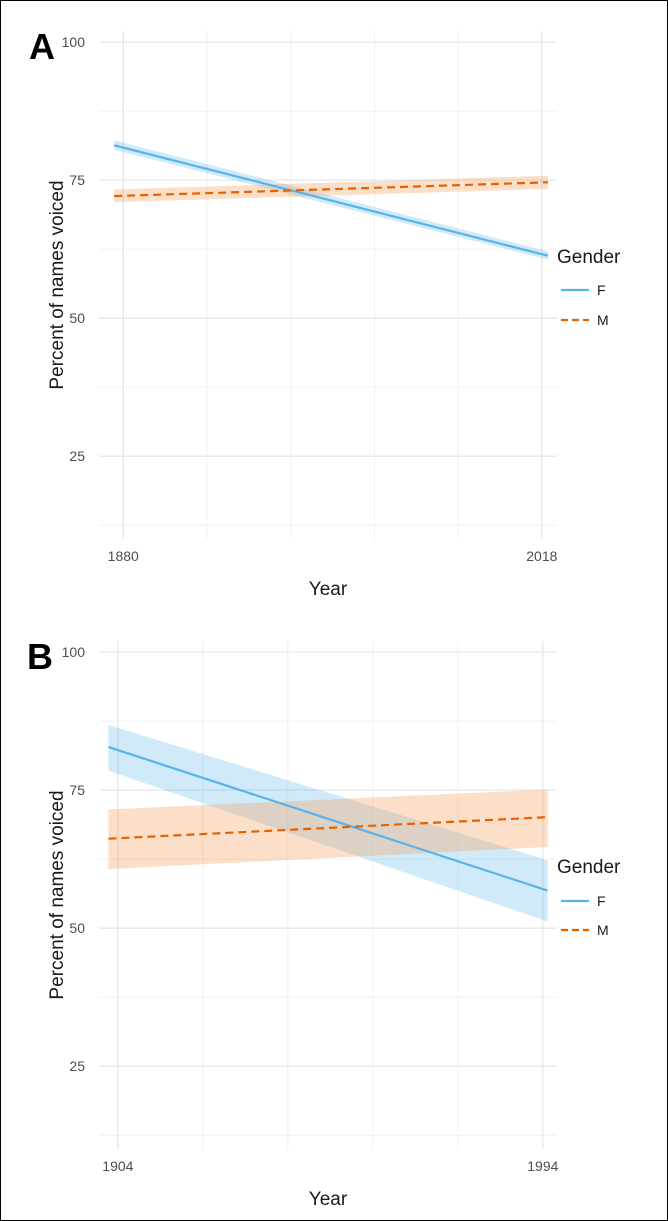 This screenshot has height=1221, width=668. Describe the element at coordinates (40, 656) in the screenshot. I see `panel-letter: B` at that location.